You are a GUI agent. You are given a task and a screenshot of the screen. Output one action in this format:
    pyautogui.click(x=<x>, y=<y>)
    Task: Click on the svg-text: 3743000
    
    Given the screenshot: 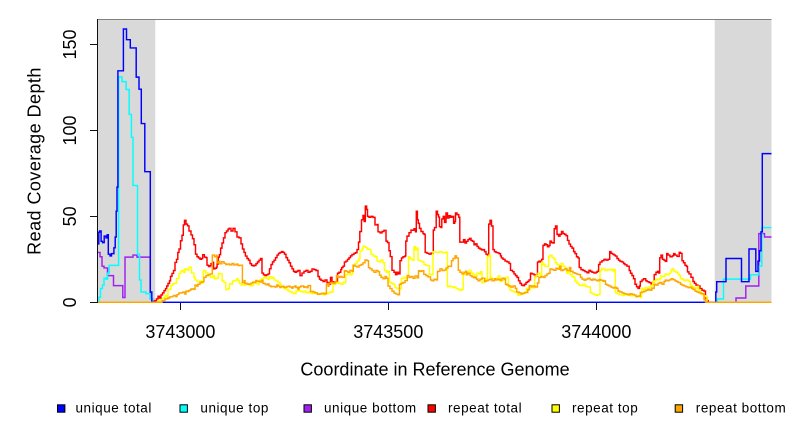 What is the action you would take?
    pyautogui.click(x=180, y=332)
    